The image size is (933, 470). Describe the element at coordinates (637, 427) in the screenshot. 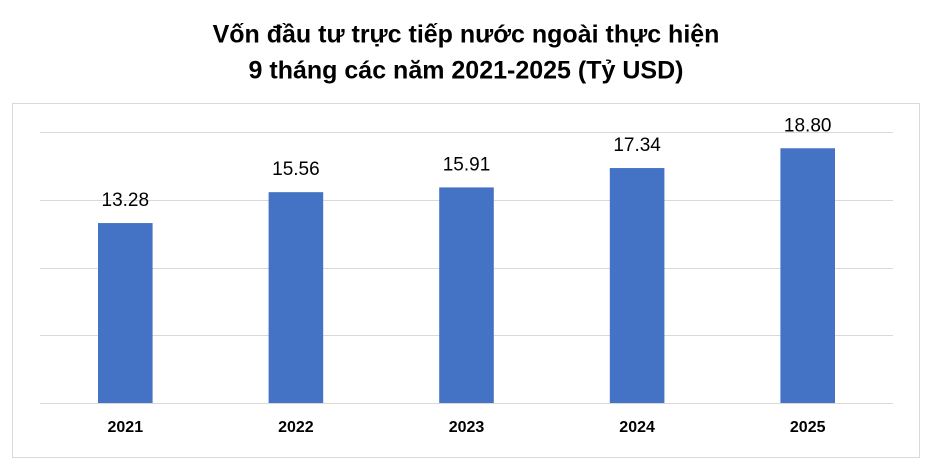

I see `x-tick-label: 2024` at that location.